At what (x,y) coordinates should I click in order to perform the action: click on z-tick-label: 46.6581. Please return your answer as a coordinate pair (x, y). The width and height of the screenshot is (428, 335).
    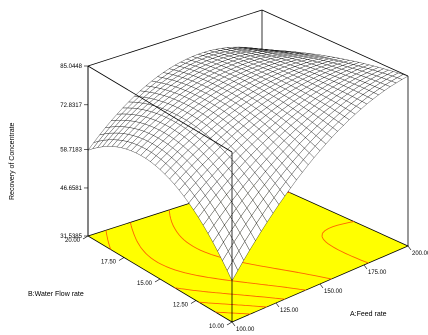
    Looking at the image, I should click on (71, 189).